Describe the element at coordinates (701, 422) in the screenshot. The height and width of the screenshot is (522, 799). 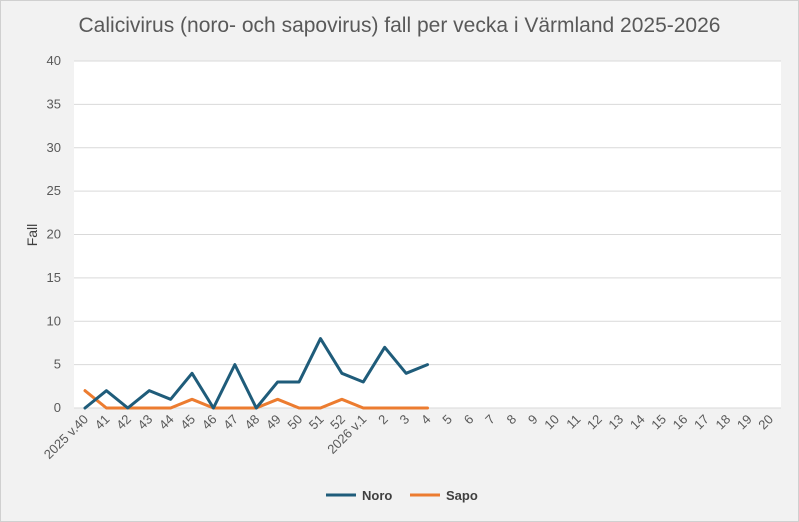
I see `x-tick-label: 17` at that location.